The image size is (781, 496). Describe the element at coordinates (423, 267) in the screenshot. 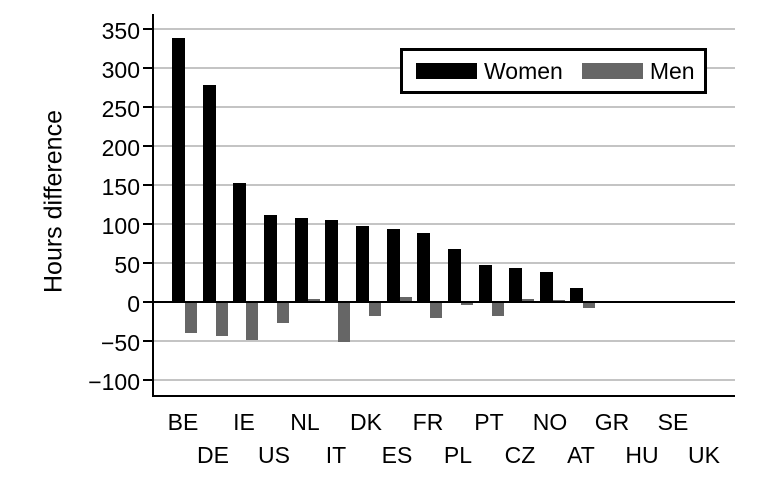

I see `bar-women-FR` at that location.